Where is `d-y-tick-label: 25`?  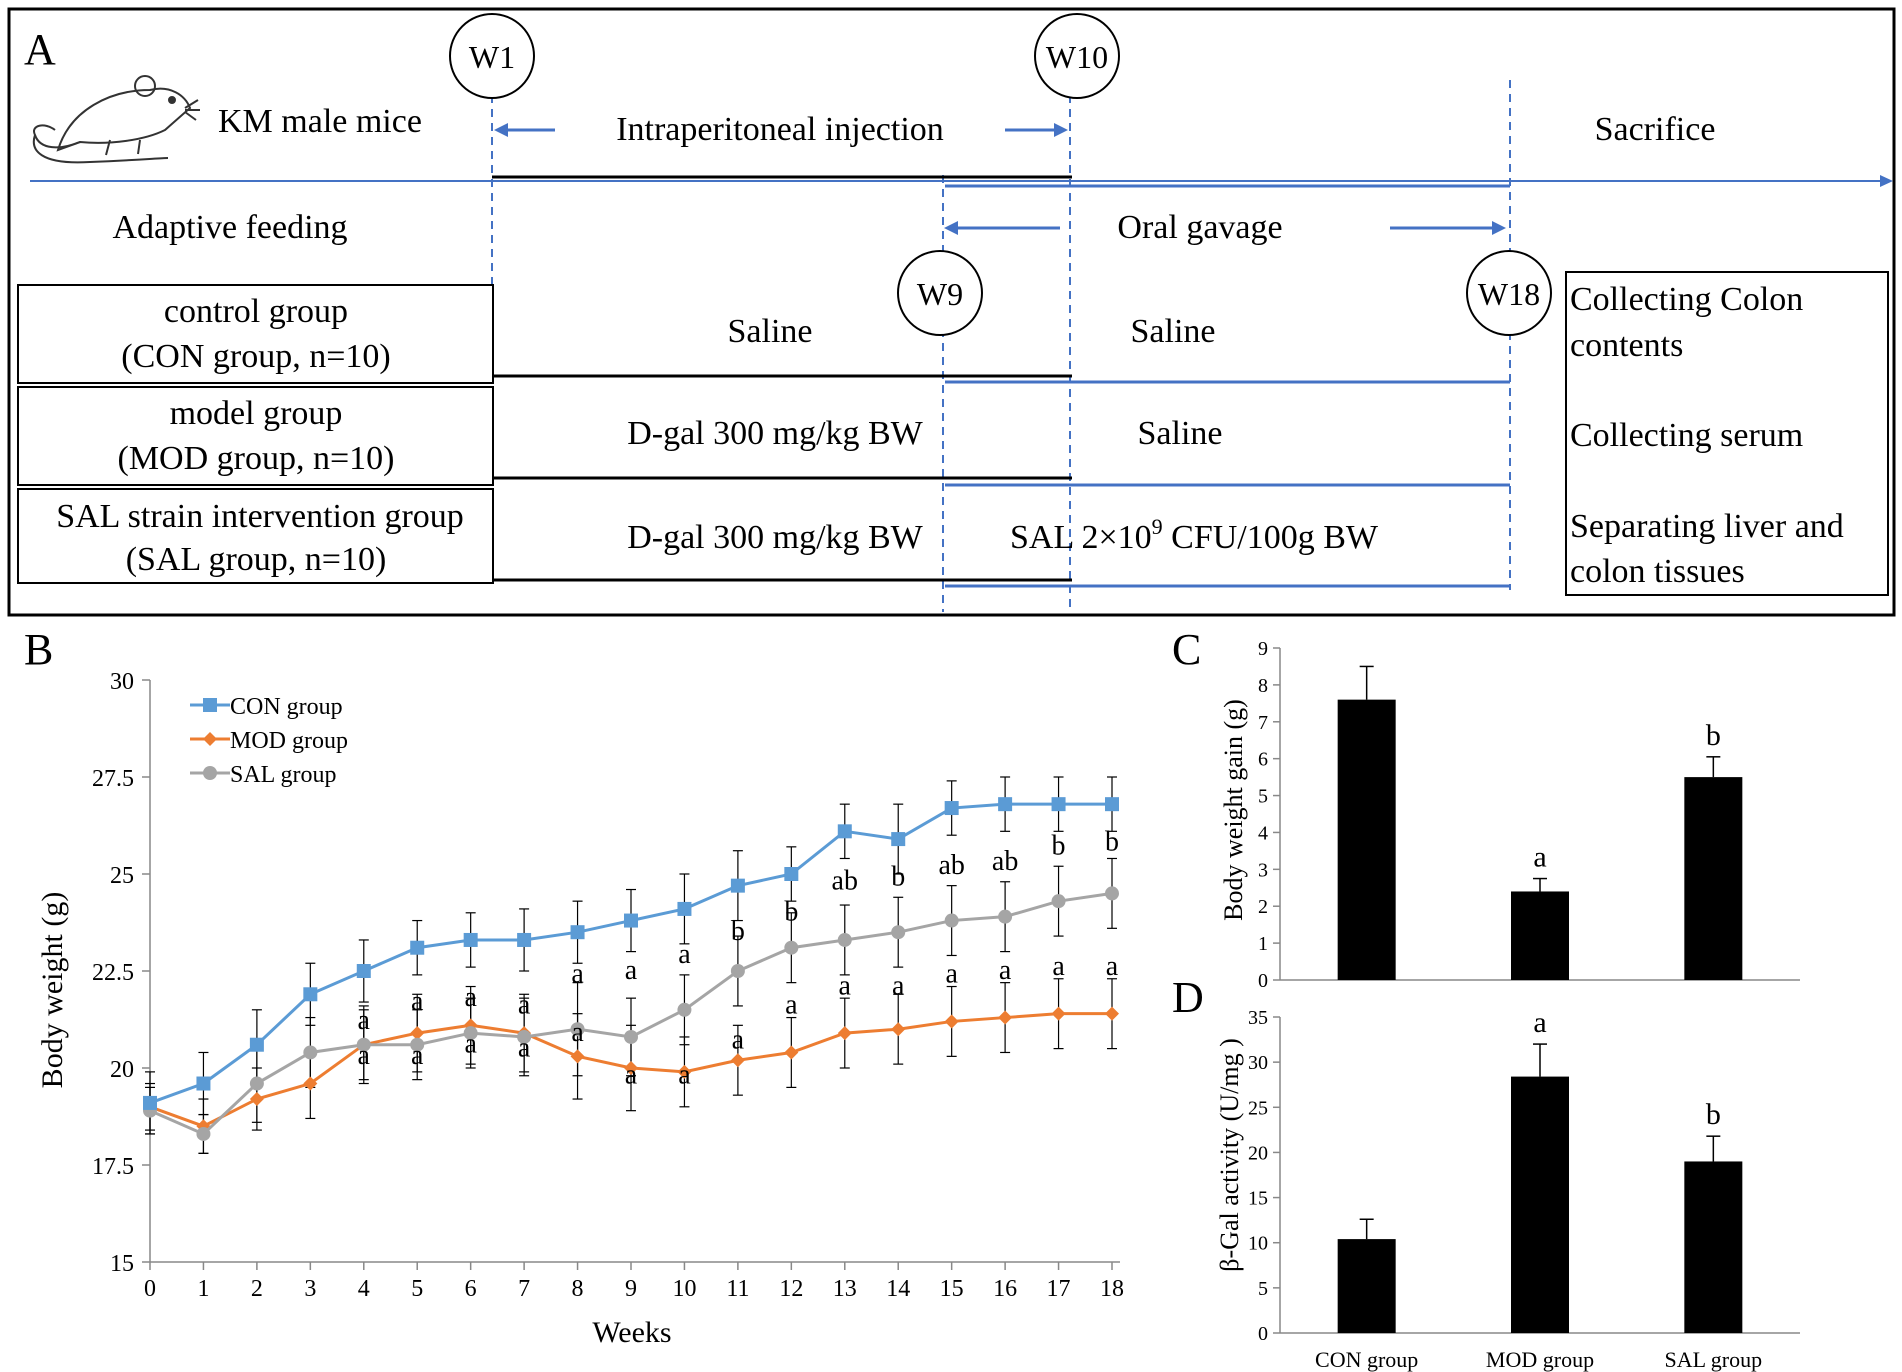
d-y-tick-label: 25 is located at coordinates (1258, 1108).